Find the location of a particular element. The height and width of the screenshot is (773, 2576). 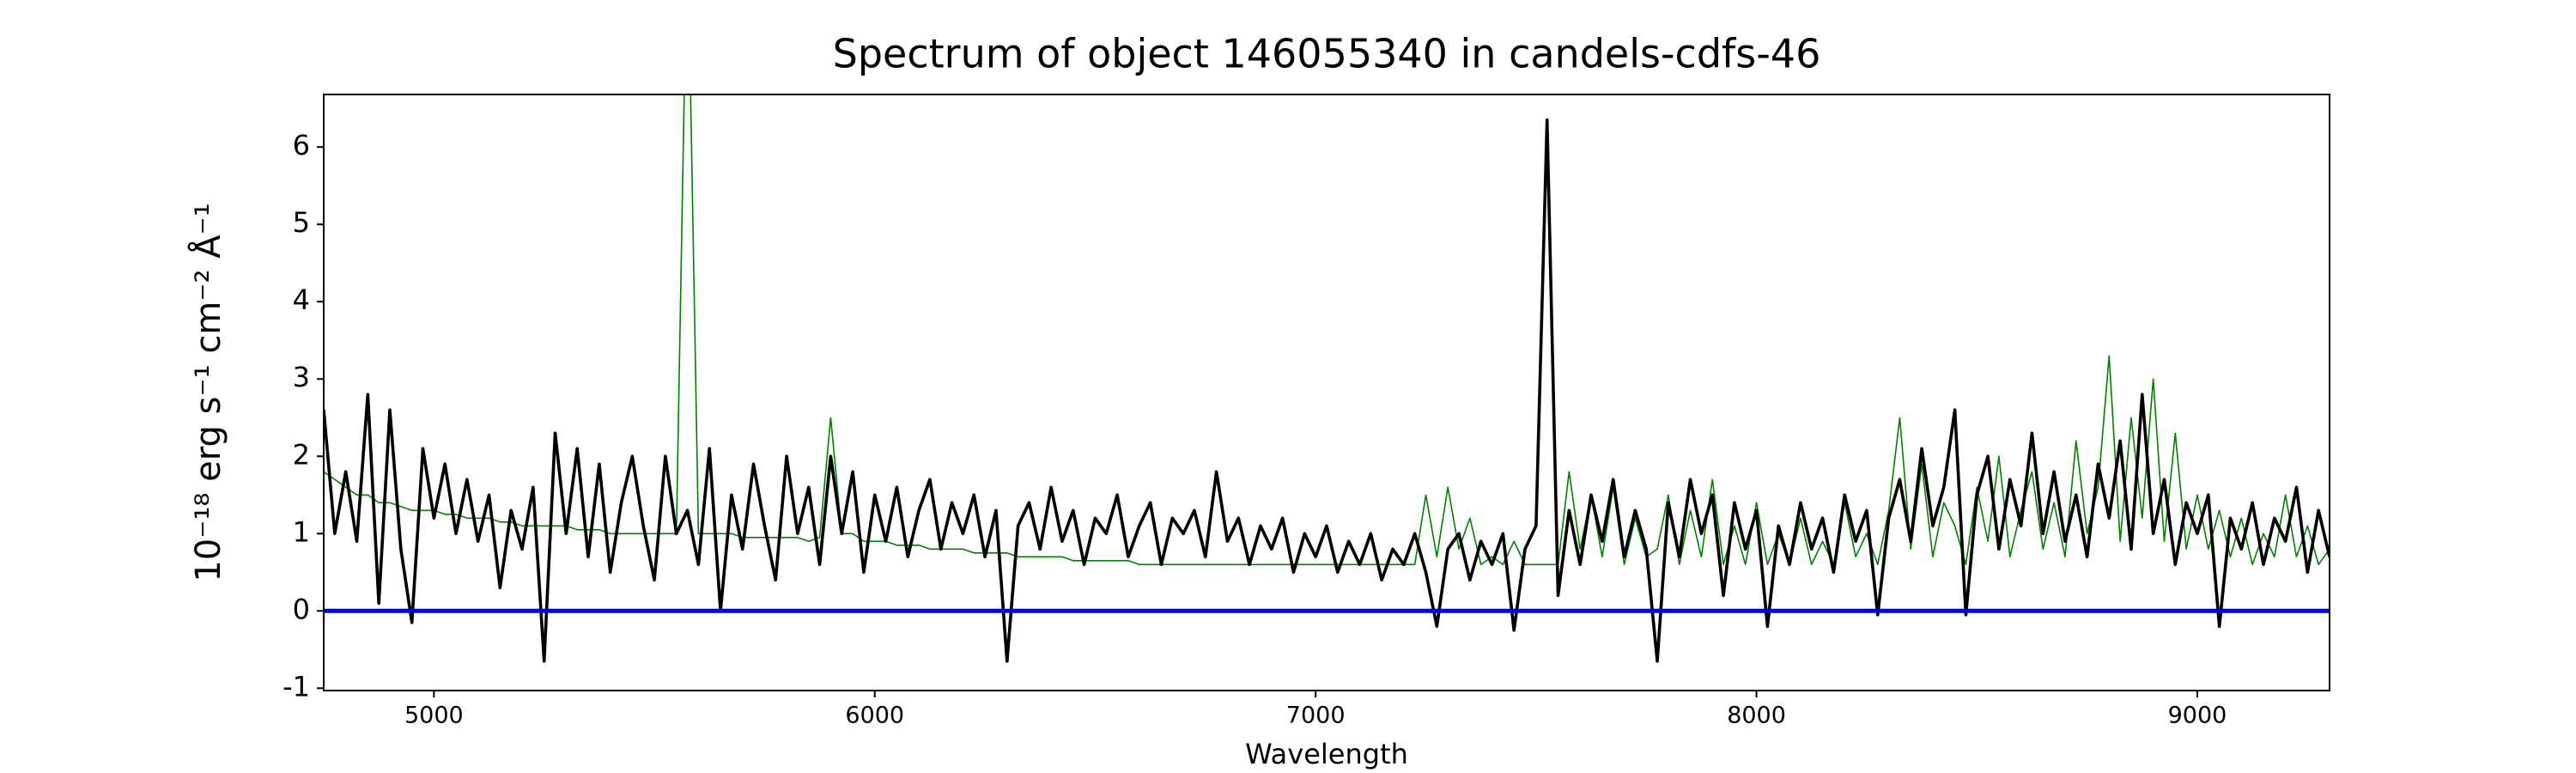

x-tick-label: 5000 is located at coordinates (434, 716).